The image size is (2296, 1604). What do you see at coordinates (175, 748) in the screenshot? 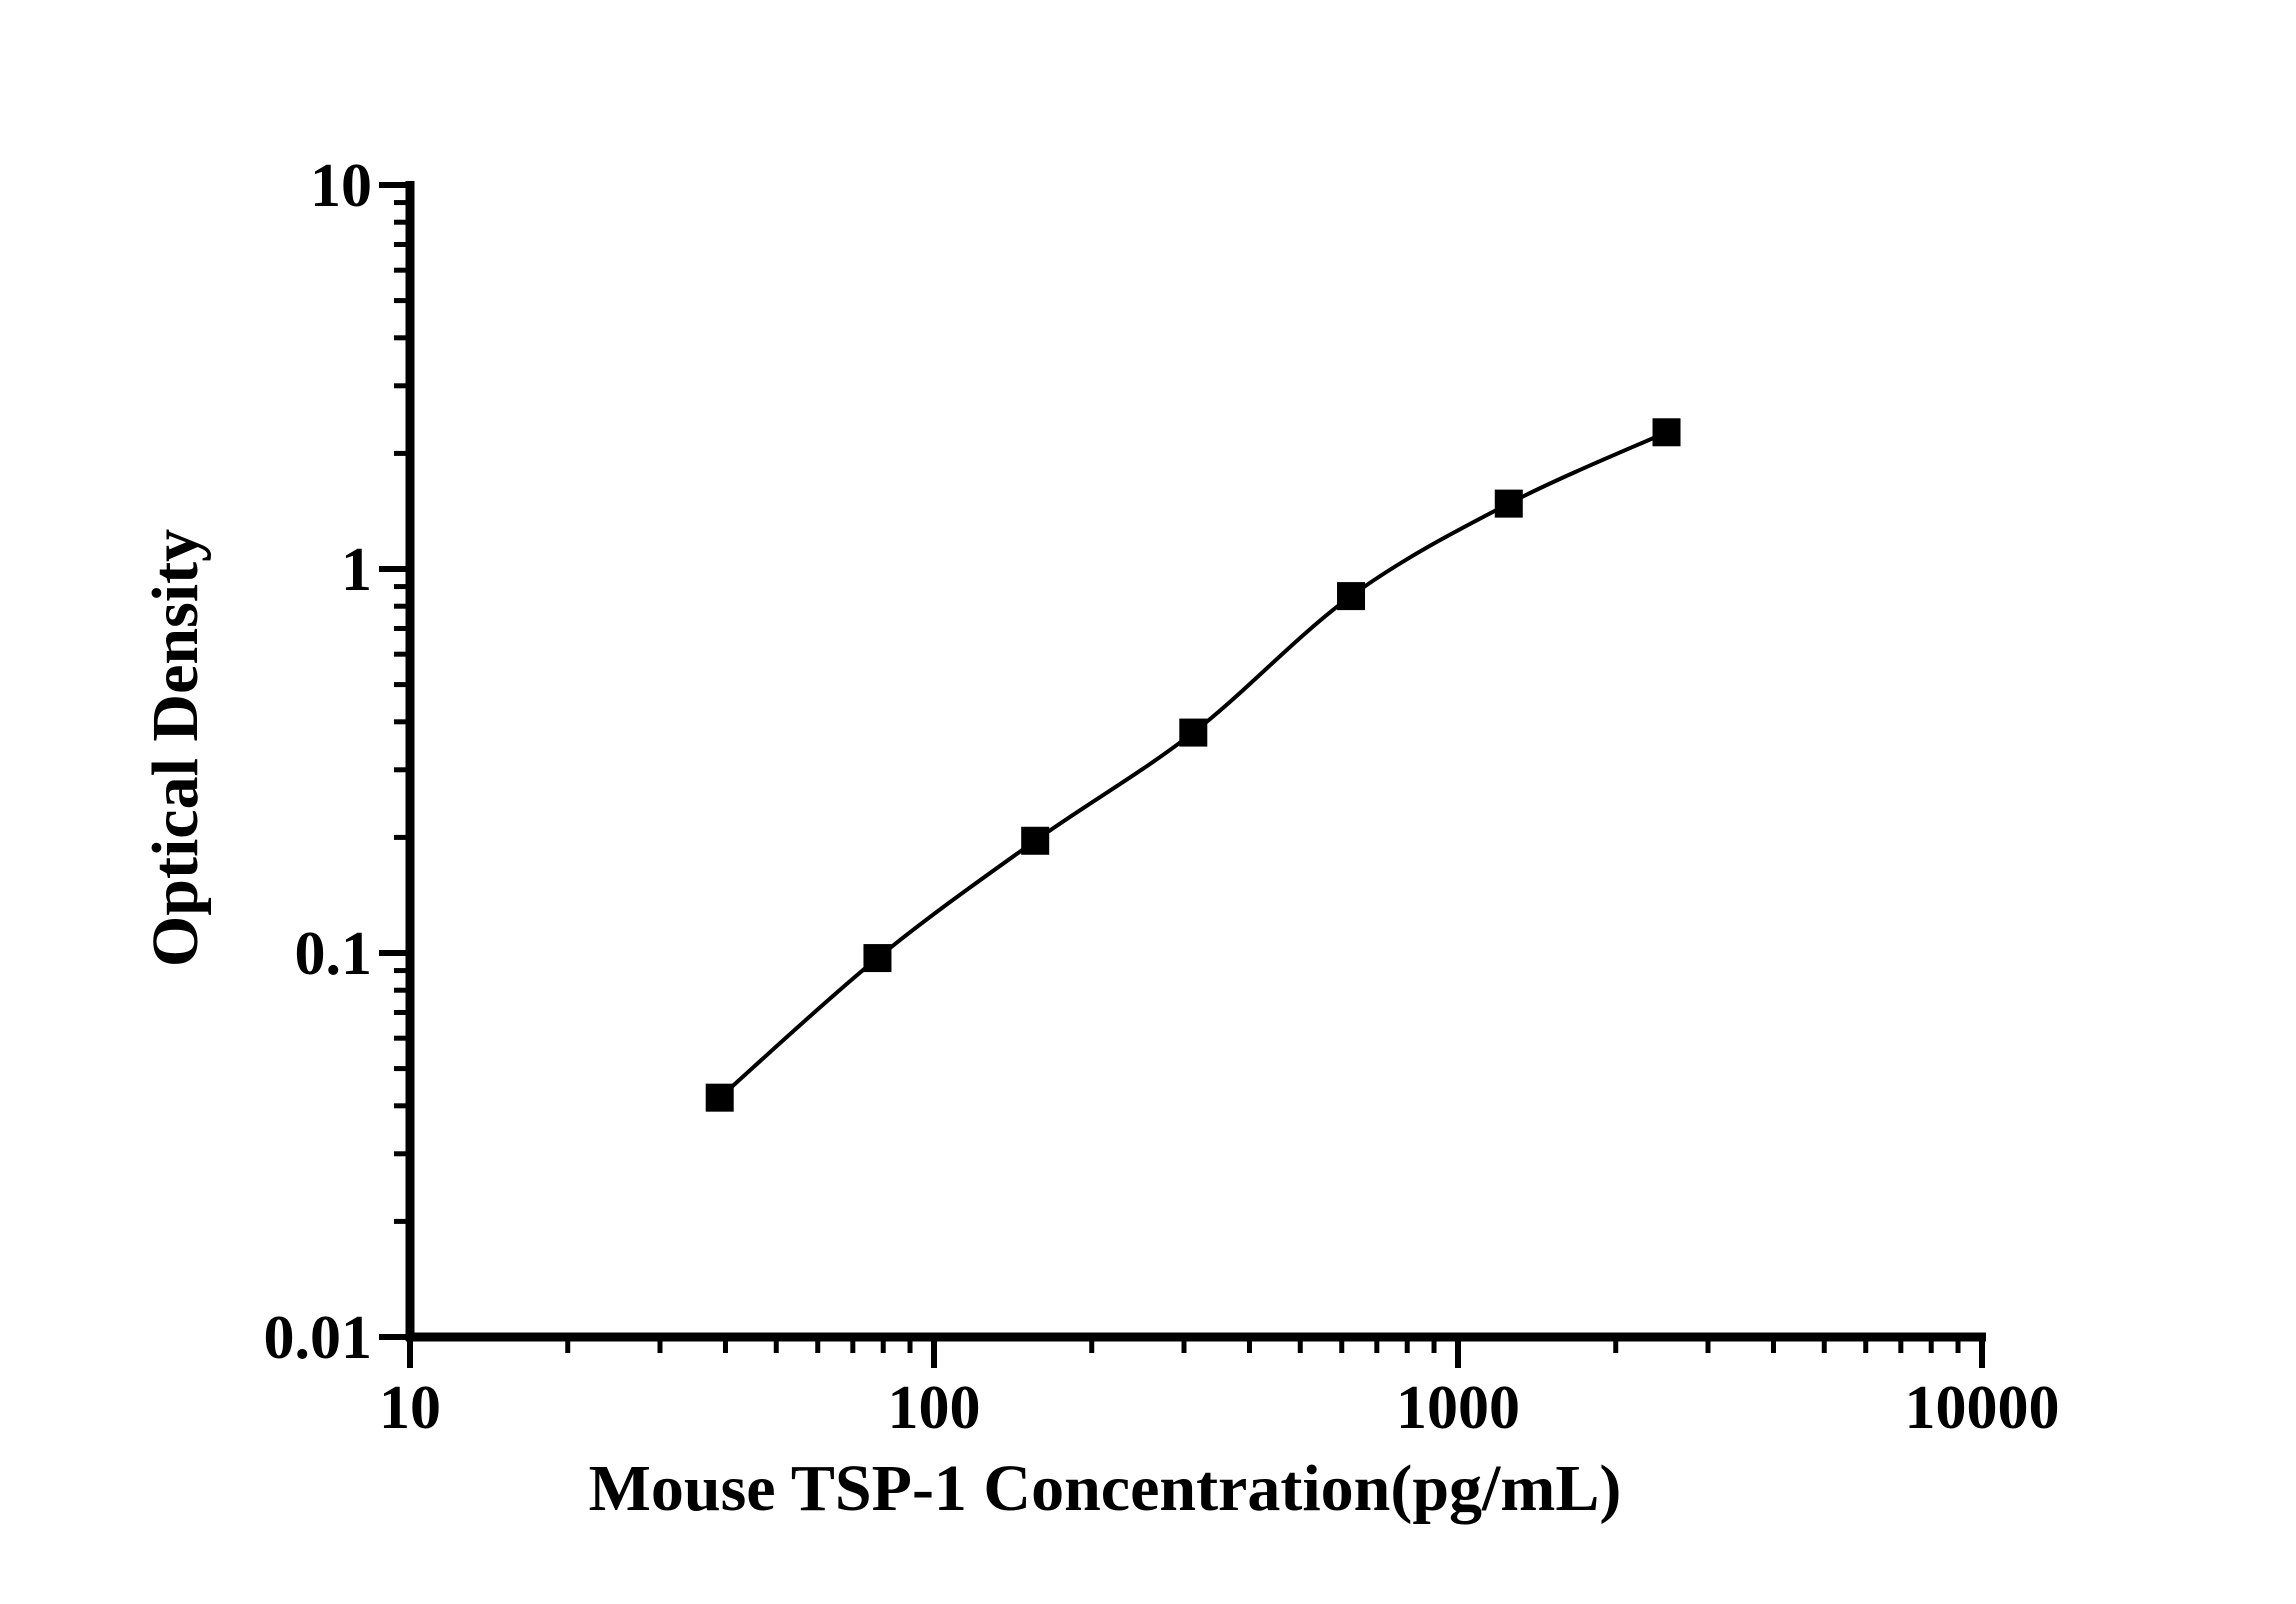
I see `y-axis-title: Optical Density` at bounding box center [175, 748].